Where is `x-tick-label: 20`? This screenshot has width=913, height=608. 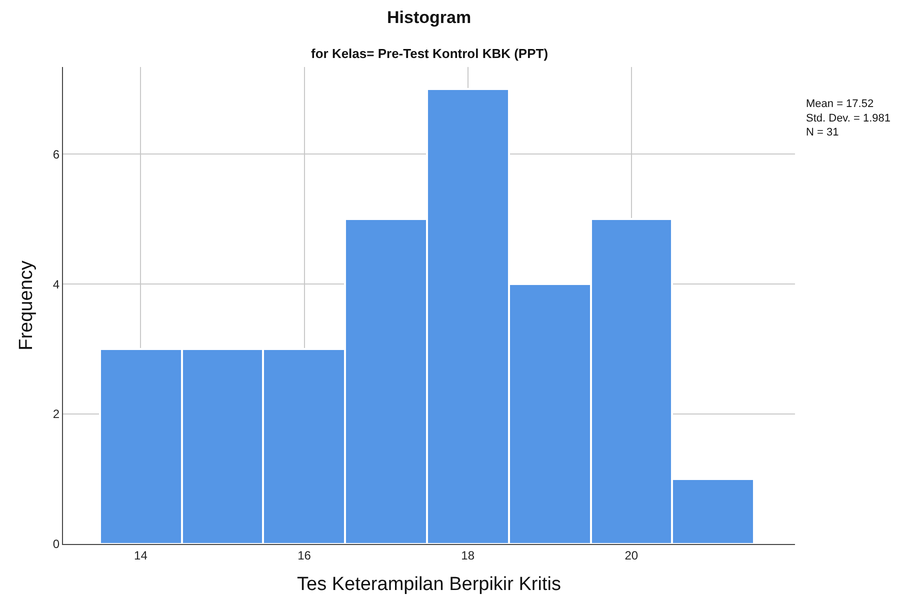 x-tick-label: 20 is located at coordinates (631, 555).